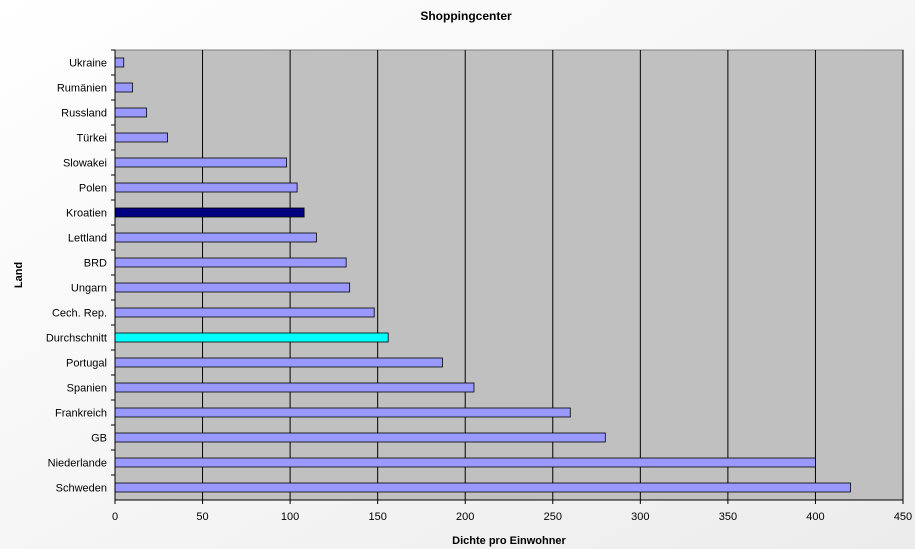 This screenshot has height=549, width=915. Describe the element at coordinates (77, 464) in the screenshot. I see `category-label: Niederlande` at that location.